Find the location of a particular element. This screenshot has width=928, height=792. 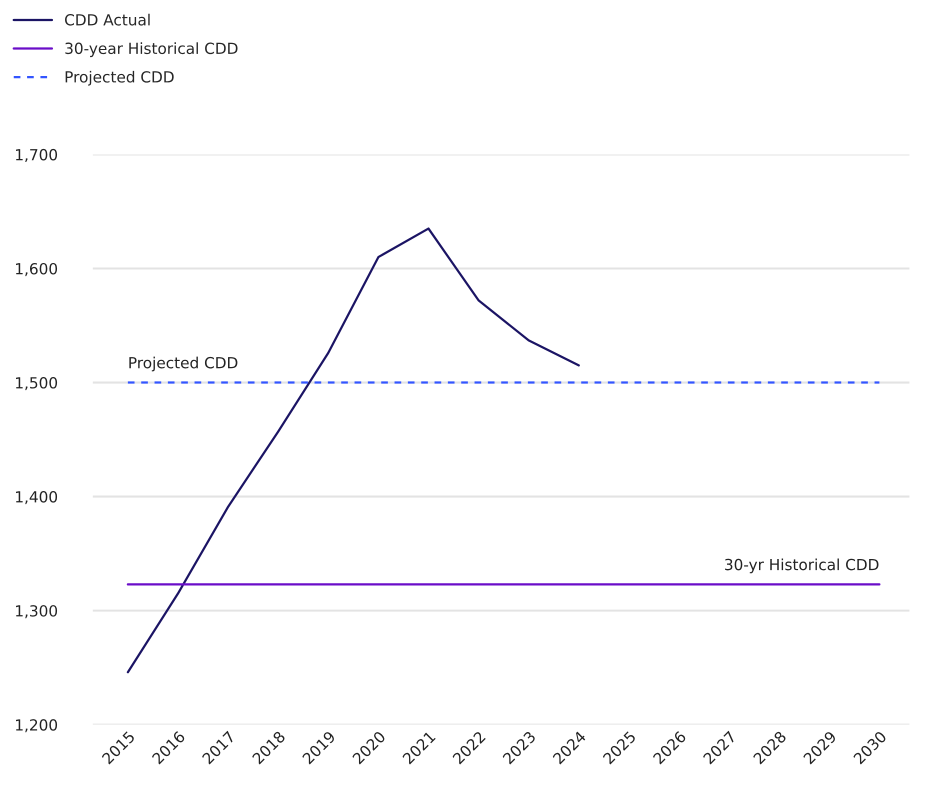

y-tick-label: 1,200 is located at coordinates (37, 725).